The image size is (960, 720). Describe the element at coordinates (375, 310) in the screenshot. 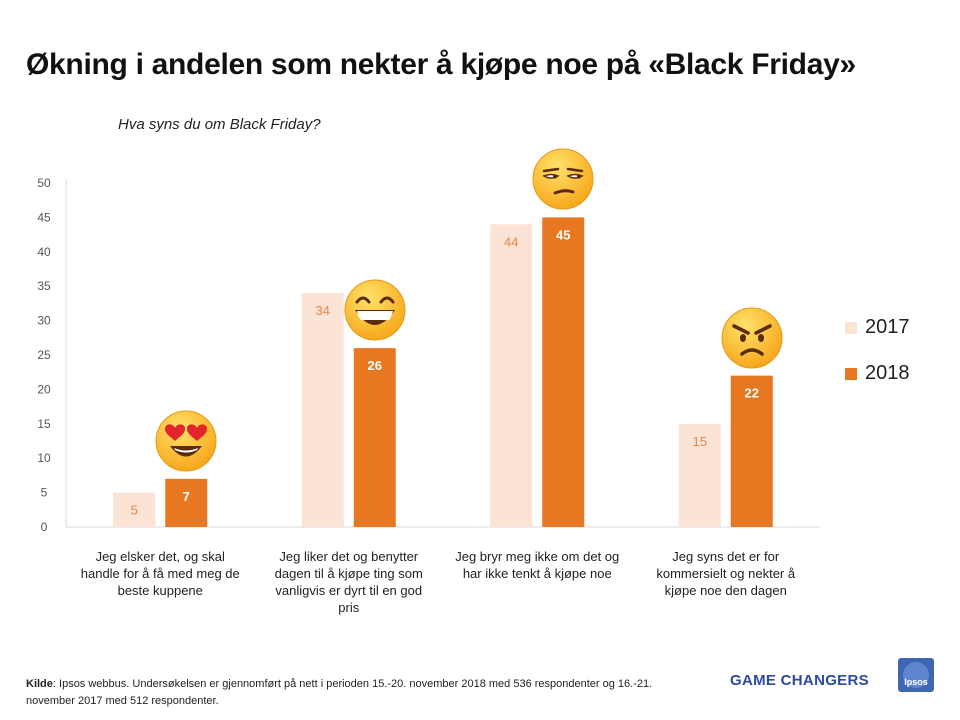

I see `grinning-emoji-icon` at that location.